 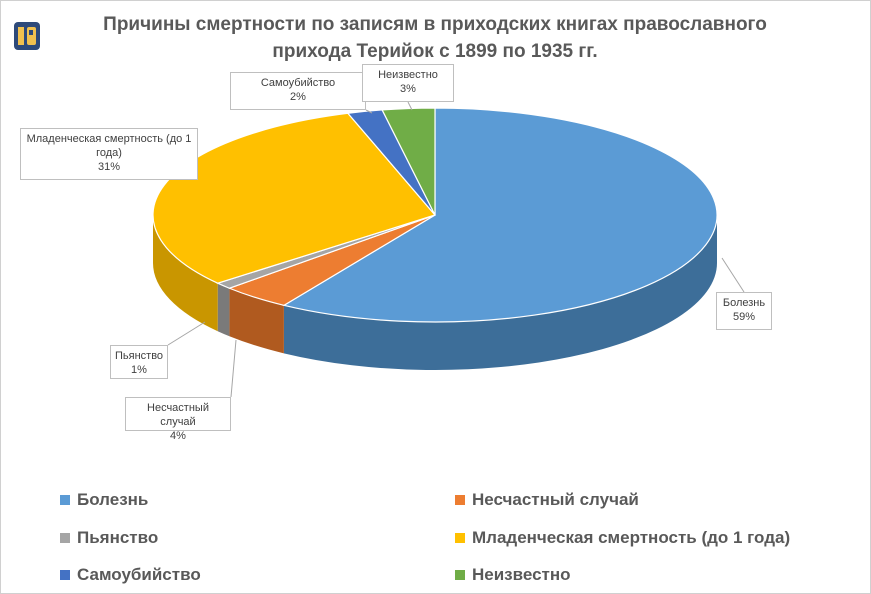 What do you see at coordinates (298, 83) in the screenshot?
I see `data-label-name: Самоубийство` at bounding box center [298, 83].